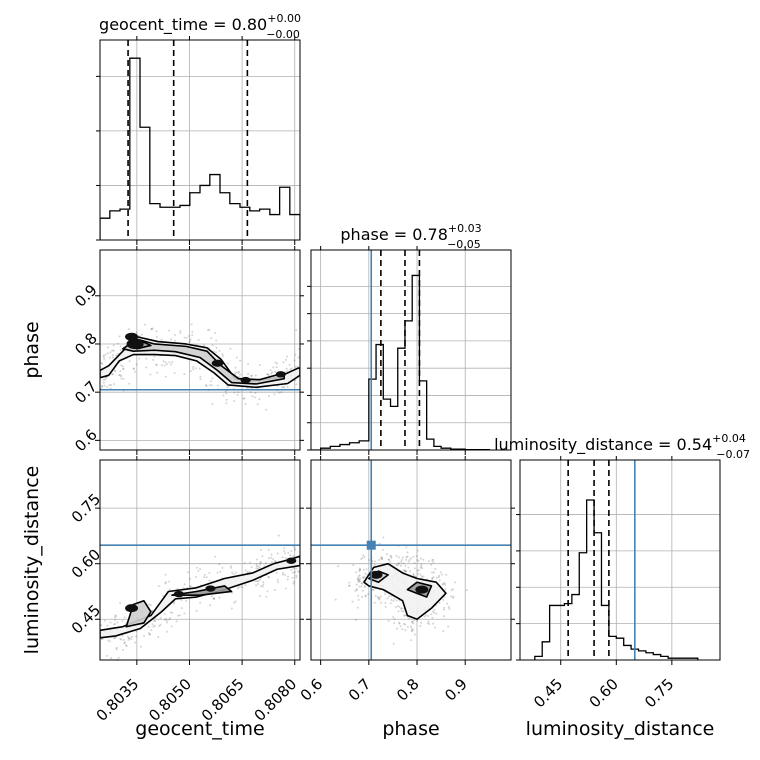  Describe the element at coordinates (197, 597) in the screenshot. I see `scatter-samples` at that location.